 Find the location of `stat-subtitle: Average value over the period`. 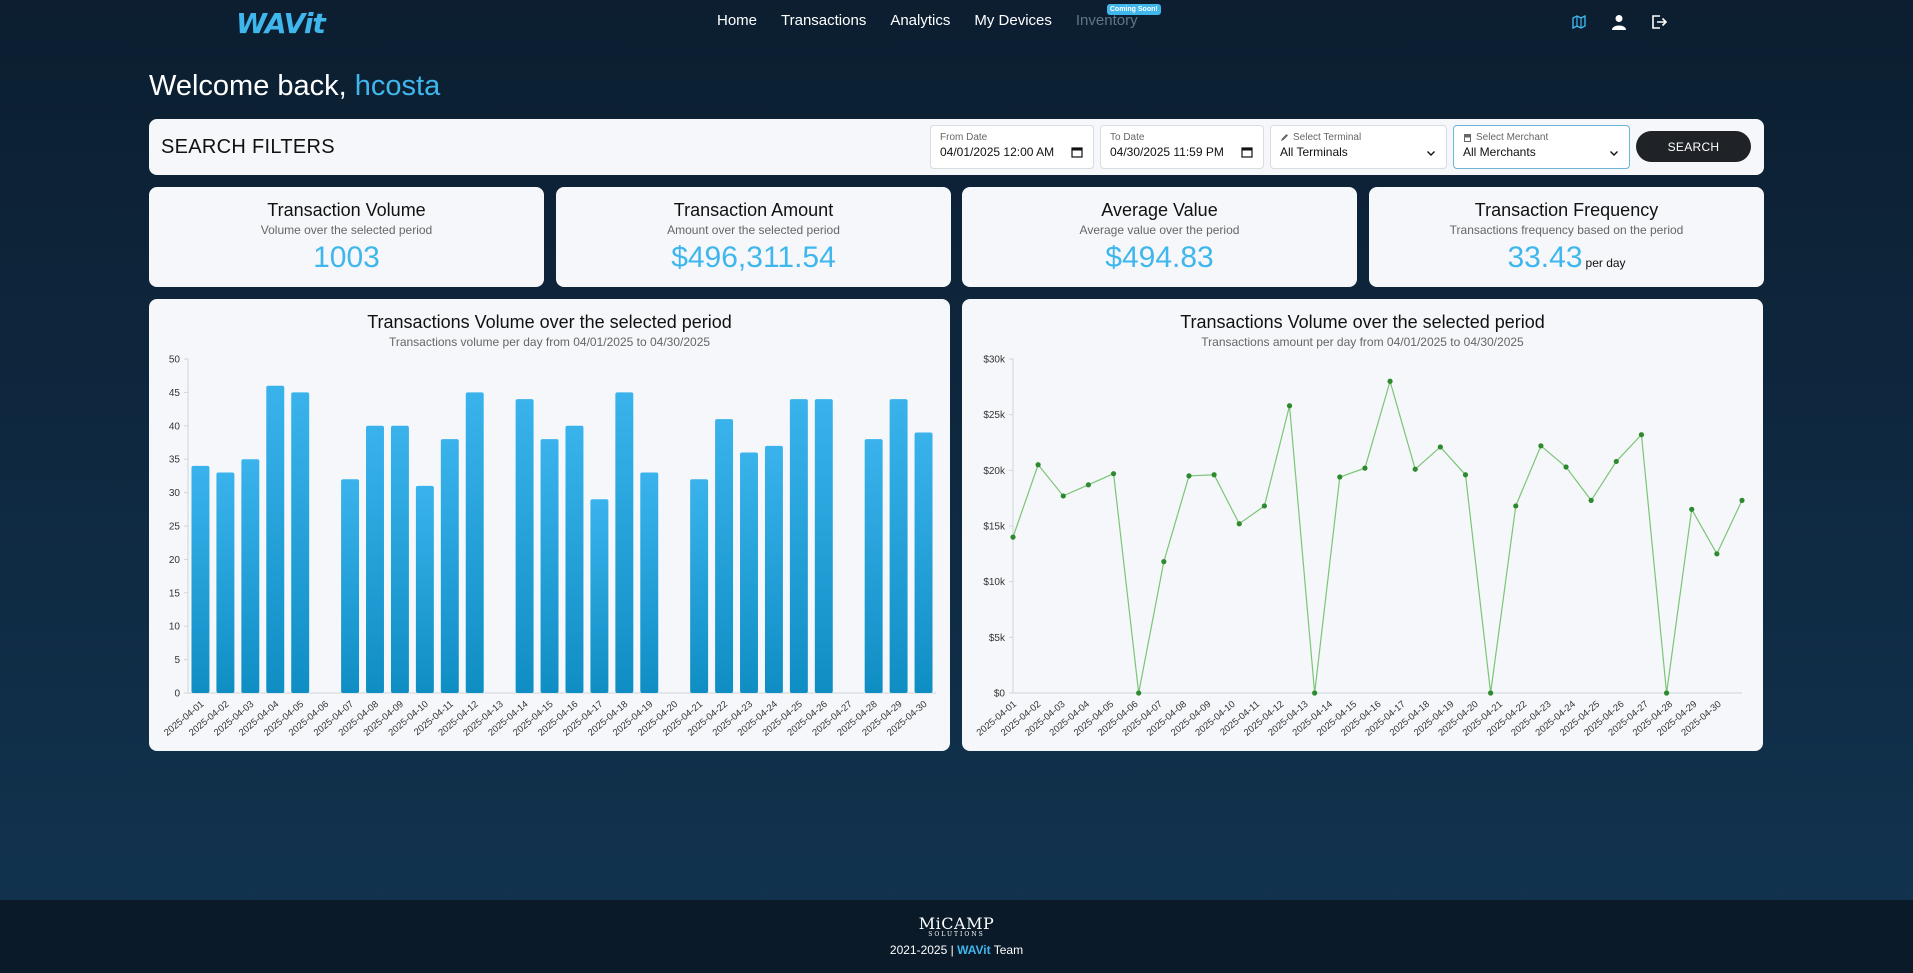

stat-subtitle: Average value over the period is located at coordinates (1159, 230).